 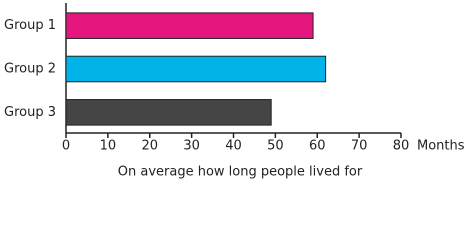 I want to click on x-tick-label: 70, so click(x=359, y=146).